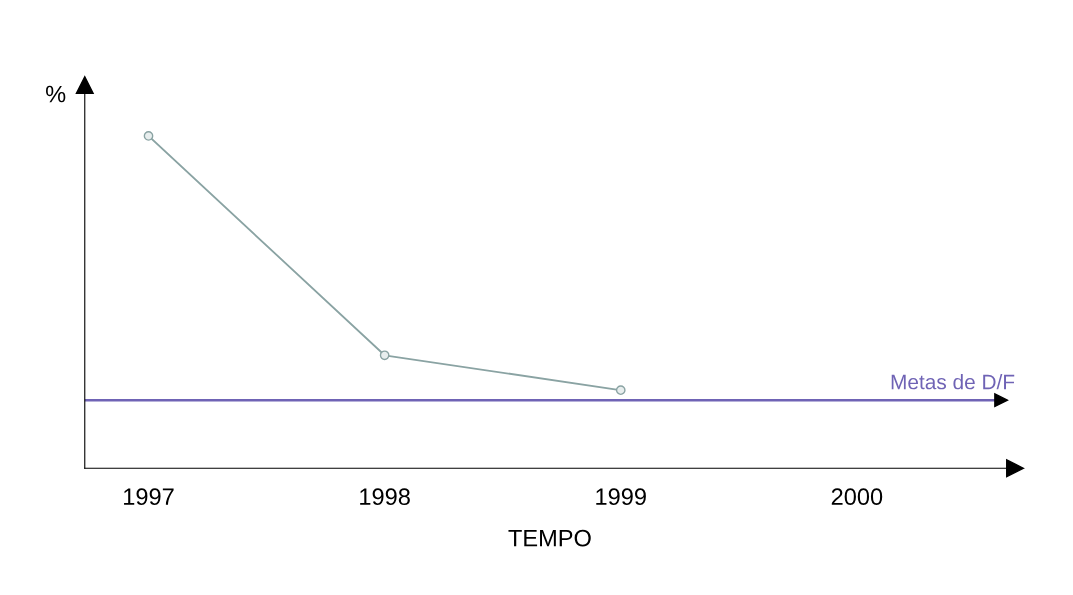  I want to click on x-tick-label: 1999, so click(621, 497).